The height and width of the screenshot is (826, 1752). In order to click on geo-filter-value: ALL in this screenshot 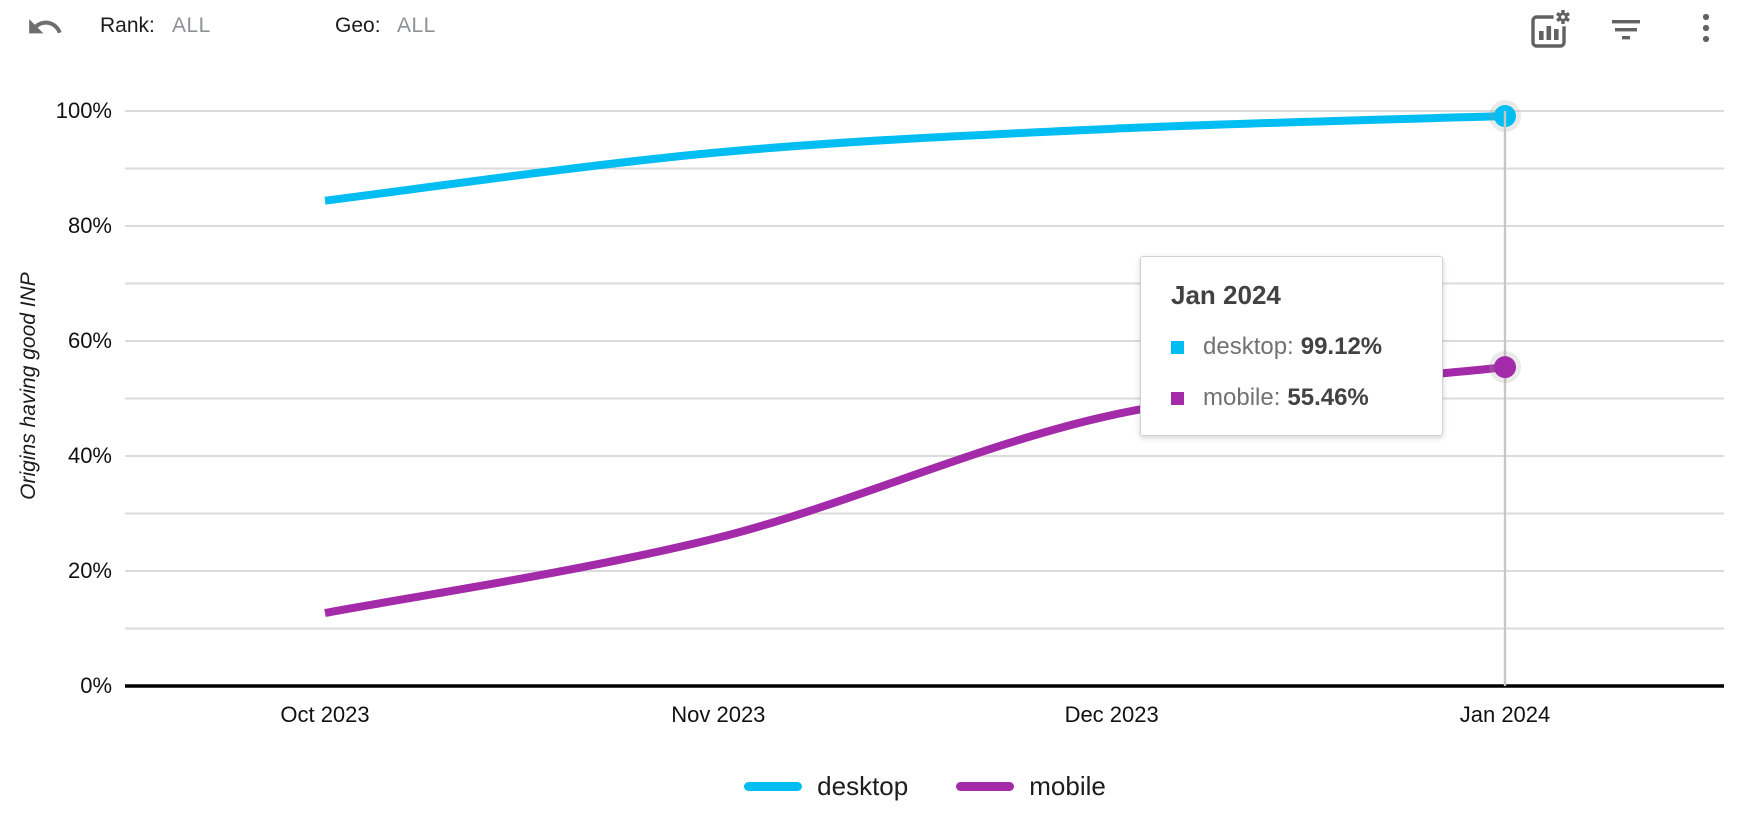, I will do `click(416, 25)`.